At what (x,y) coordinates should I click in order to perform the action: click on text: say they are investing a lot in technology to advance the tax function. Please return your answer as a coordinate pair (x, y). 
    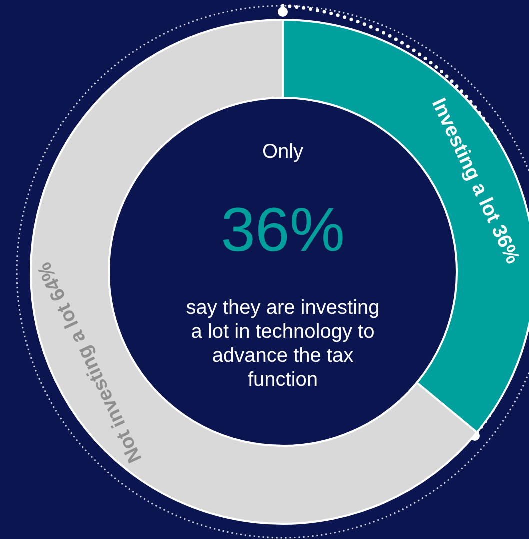
    Looking at the image, I should click on (283, 344).